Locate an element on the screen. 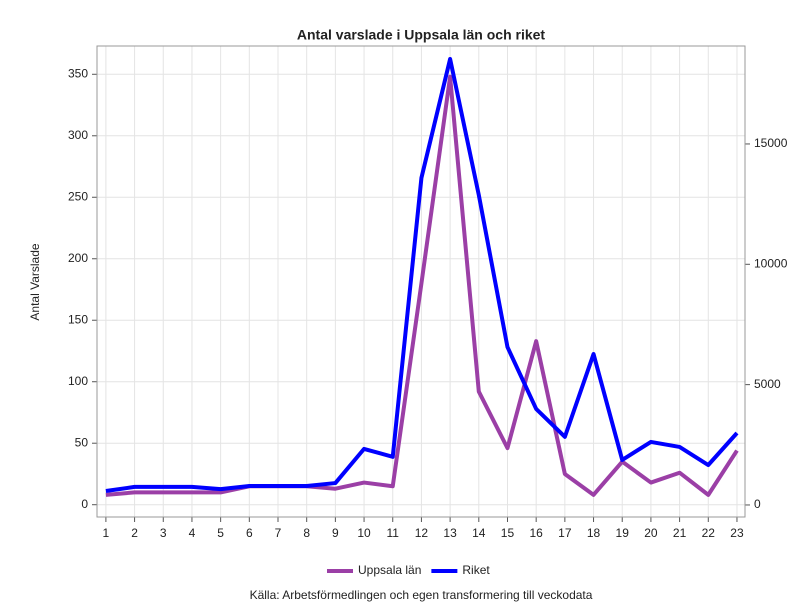 Image resolution: width=812 pixels, height=614 pixels. x-tick-label: 13 is located at coordinates (450, 533).